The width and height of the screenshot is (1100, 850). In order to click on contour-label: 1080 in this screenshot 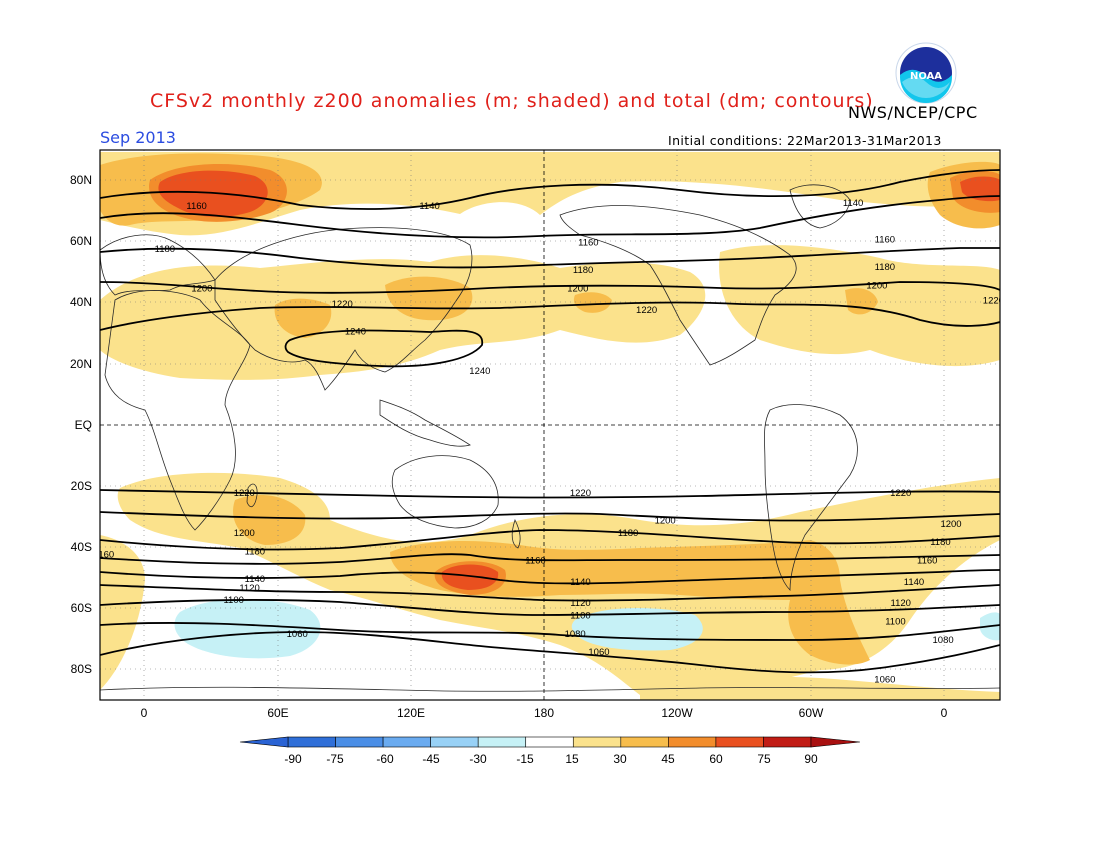, I will do `click(943, 640)`.